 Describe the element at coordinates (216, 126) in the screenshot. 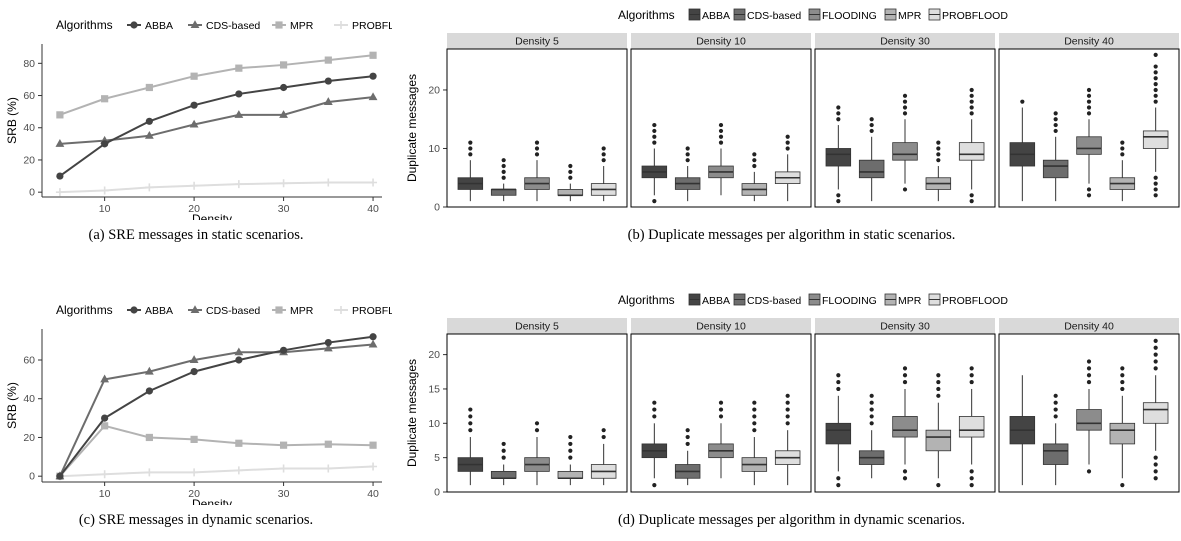

I see `series-abba` at that location.